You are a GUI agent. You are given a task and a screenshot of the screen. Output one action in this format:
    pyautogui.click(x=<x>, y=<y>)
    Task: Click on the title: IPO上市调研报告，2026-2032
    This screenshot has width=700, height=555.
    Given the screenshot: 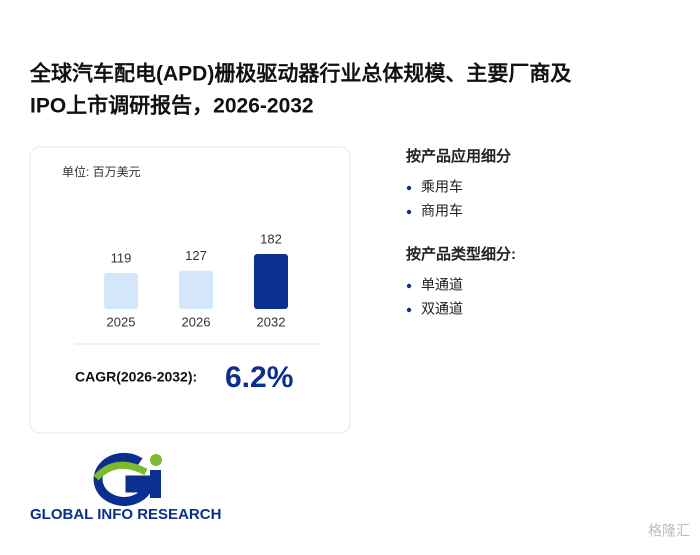 What is the action you would take?
    pyautogui.click(x=172, y=106)
    